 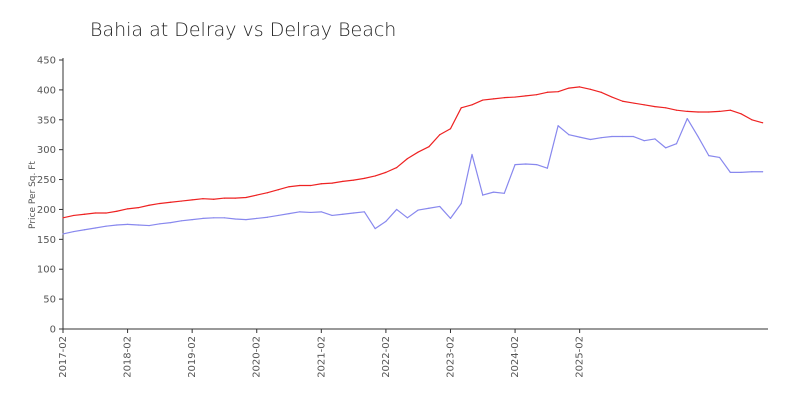 I want to click on y-tick-label: 300, so click(x=46, y=150).